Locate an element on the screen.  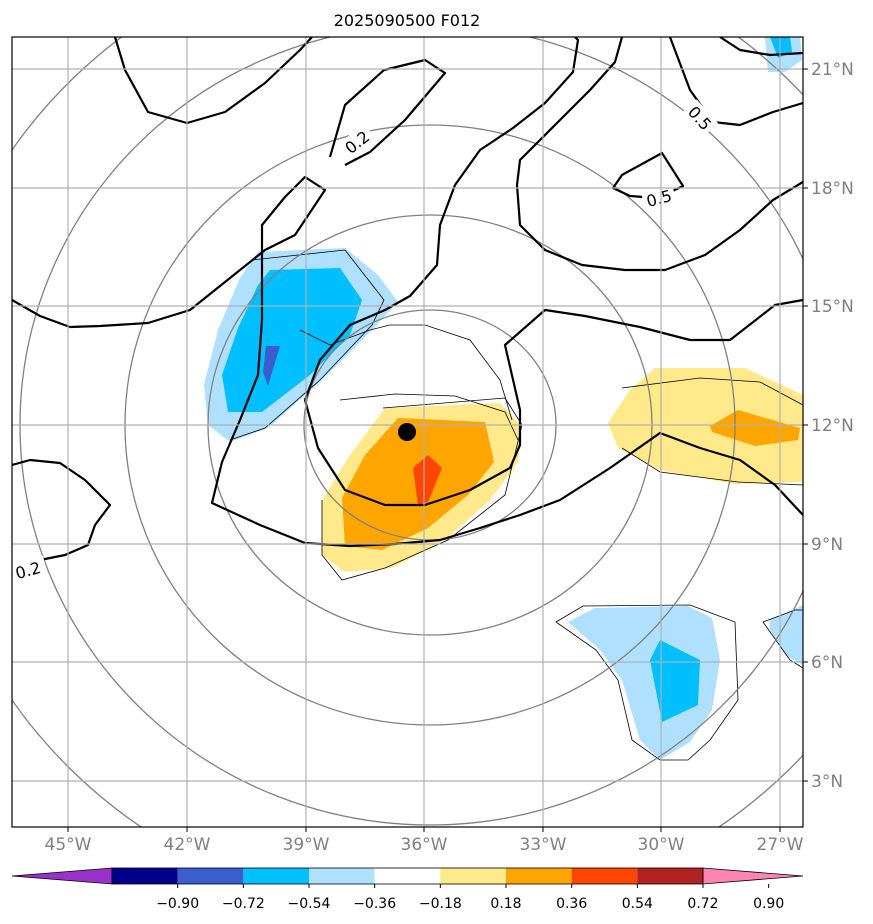
negative-anomaly-e-light is located at coordinates (786, 635).